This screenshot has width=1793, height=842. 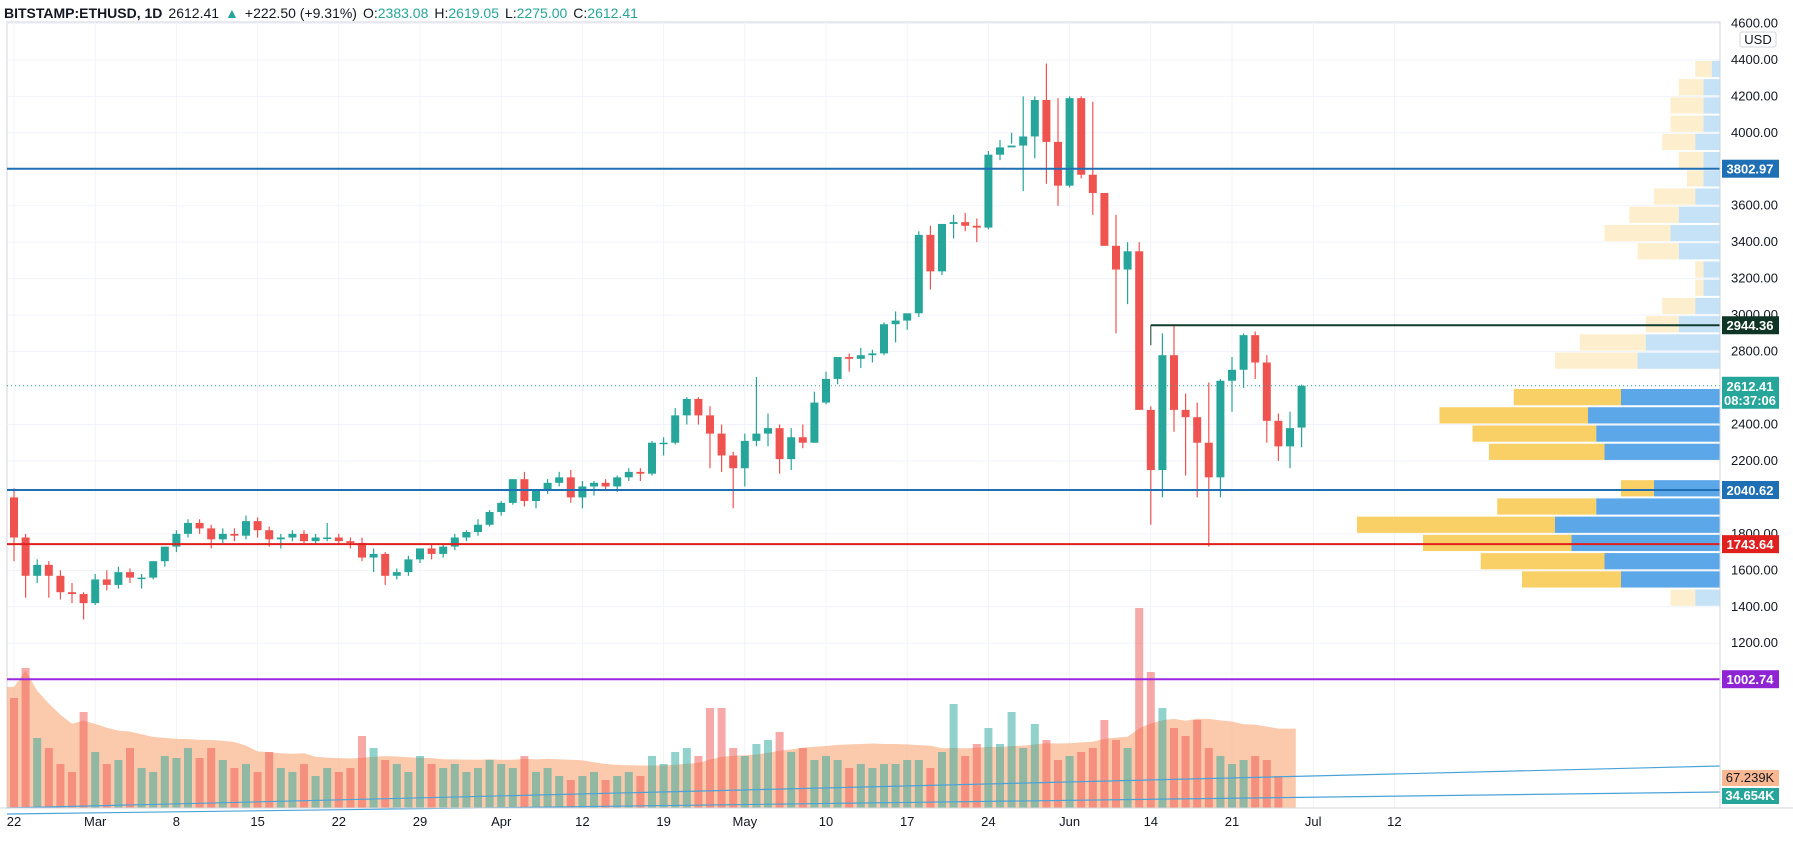 What do you see at coordinates (83, 13) in the screenshot?
I see `symbol-label: BITSTAMP:ETHUSD, 1D` at bounding box center [83, 13].